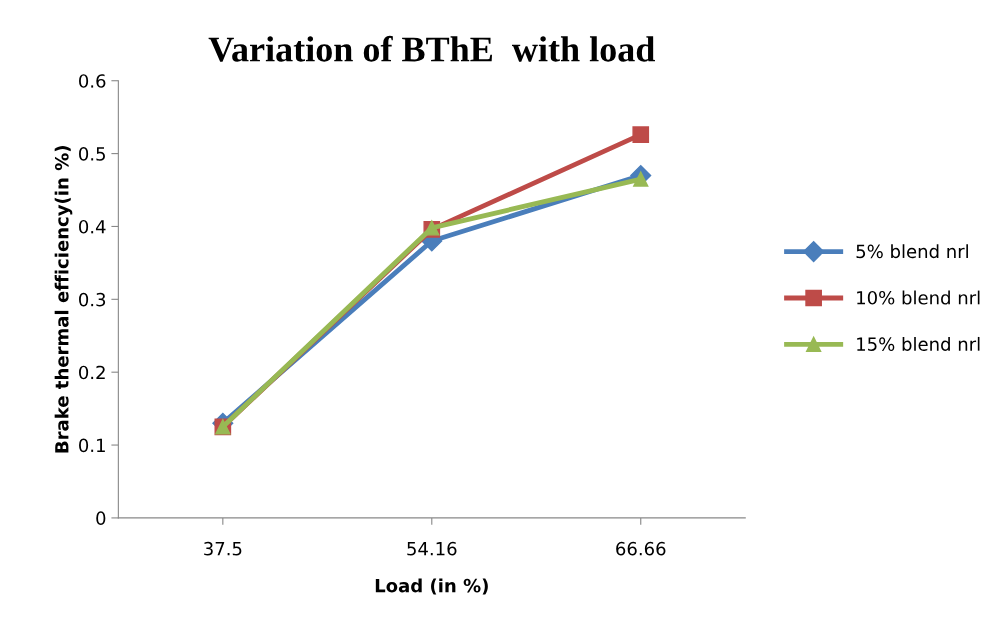 This screenshot has width=1003, height=621. What do you see at coordinates (431, 586) in the screenshot?
I see `x-axis-title: Load (in %)` at bounding box center [431, 586].